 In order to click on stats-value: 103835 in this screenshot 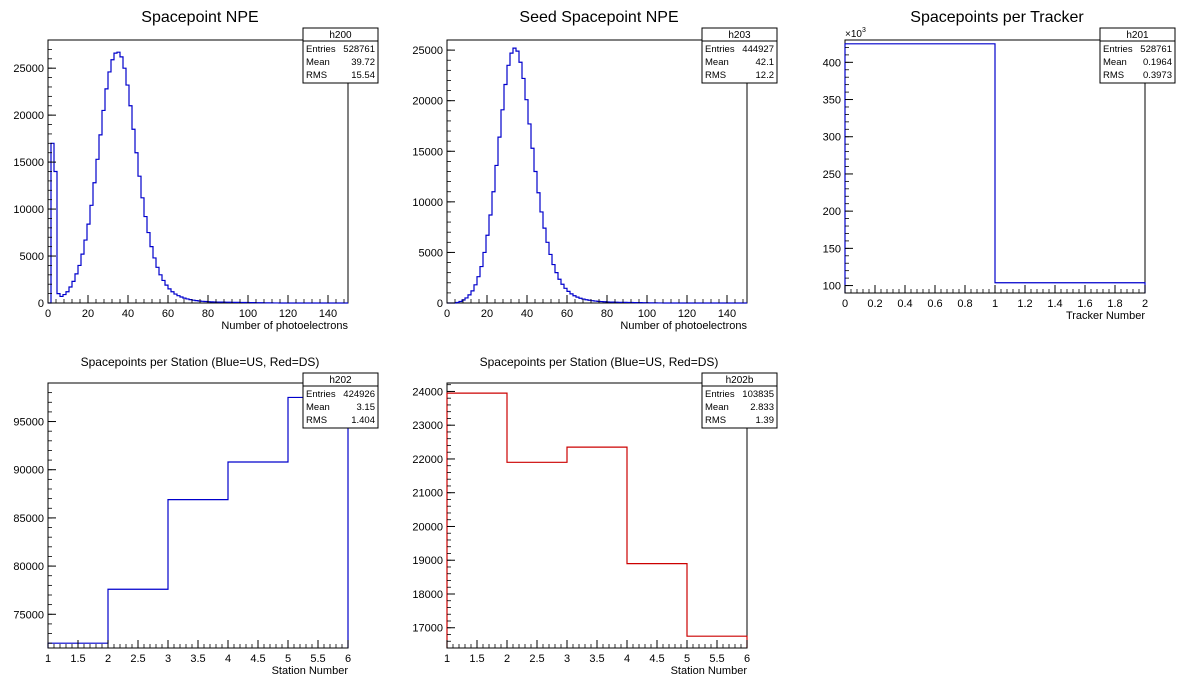, I will do `click(758, 394)`.